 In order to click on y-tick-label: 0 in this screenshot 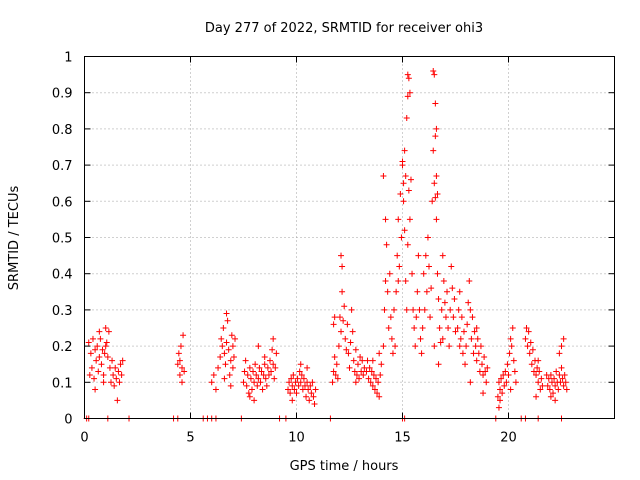, I will do `click(68, 420)`.